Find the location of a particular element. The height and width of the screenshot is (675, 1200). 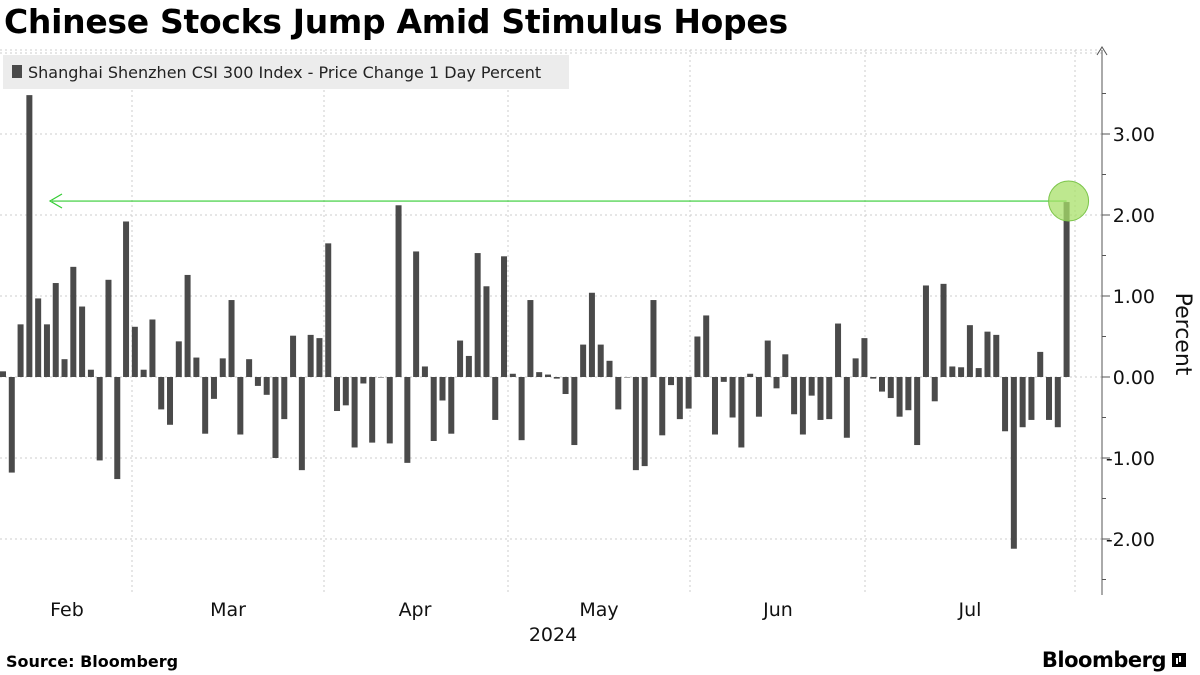

brand-wordmark: Bloomberg is located at coordinates (1104, 660).